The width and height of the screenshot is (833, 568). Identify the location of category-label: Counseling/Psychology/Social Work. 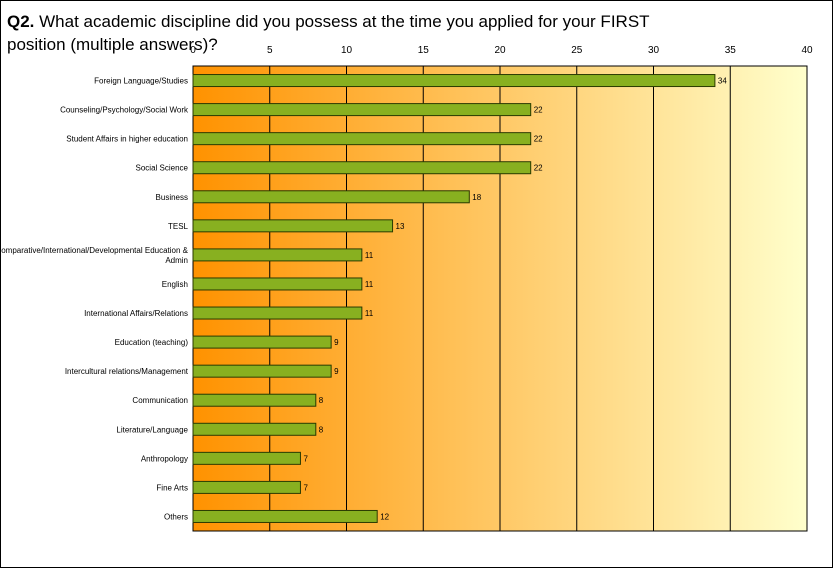
(124, 110).